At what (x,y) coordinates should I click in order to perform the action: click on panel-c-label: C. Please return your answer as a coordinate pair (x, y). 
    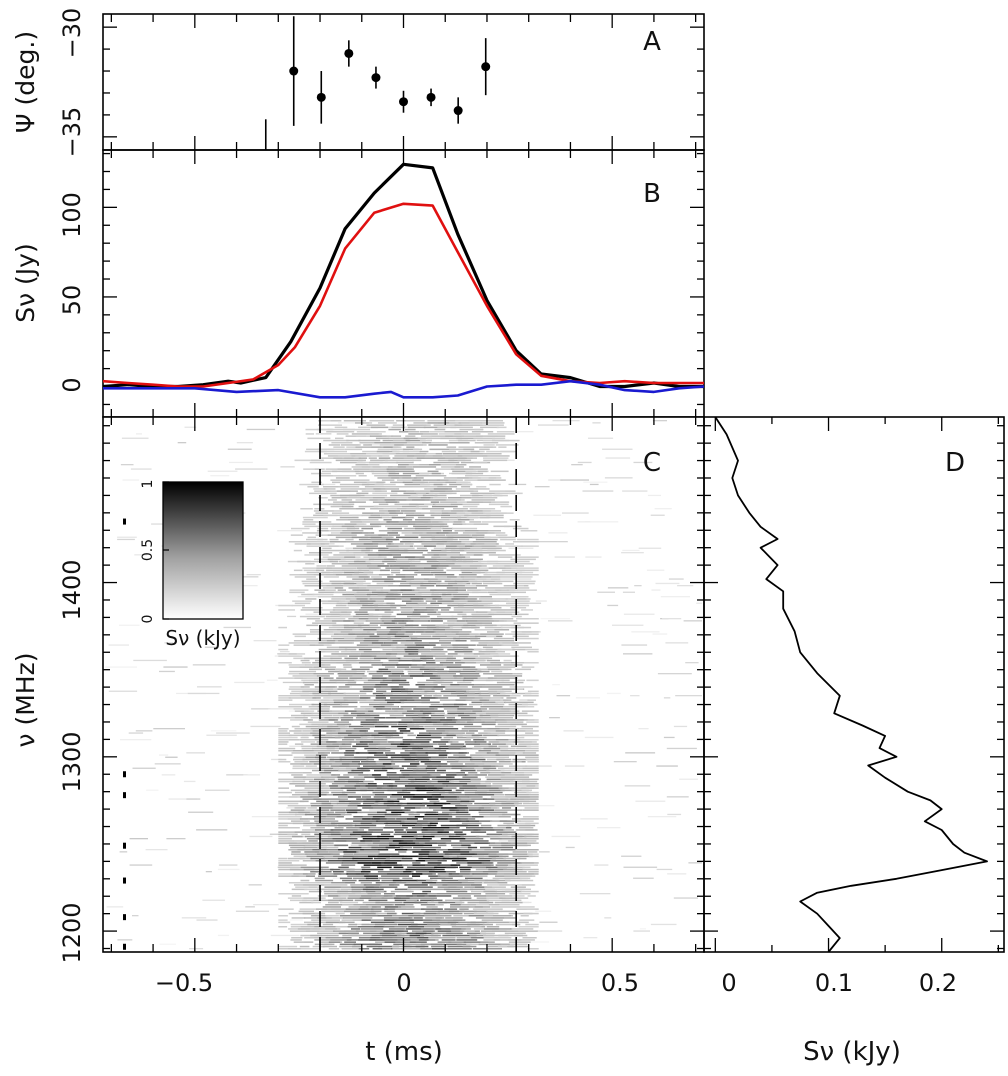
    Looking at the image, I should click on (652, 463).